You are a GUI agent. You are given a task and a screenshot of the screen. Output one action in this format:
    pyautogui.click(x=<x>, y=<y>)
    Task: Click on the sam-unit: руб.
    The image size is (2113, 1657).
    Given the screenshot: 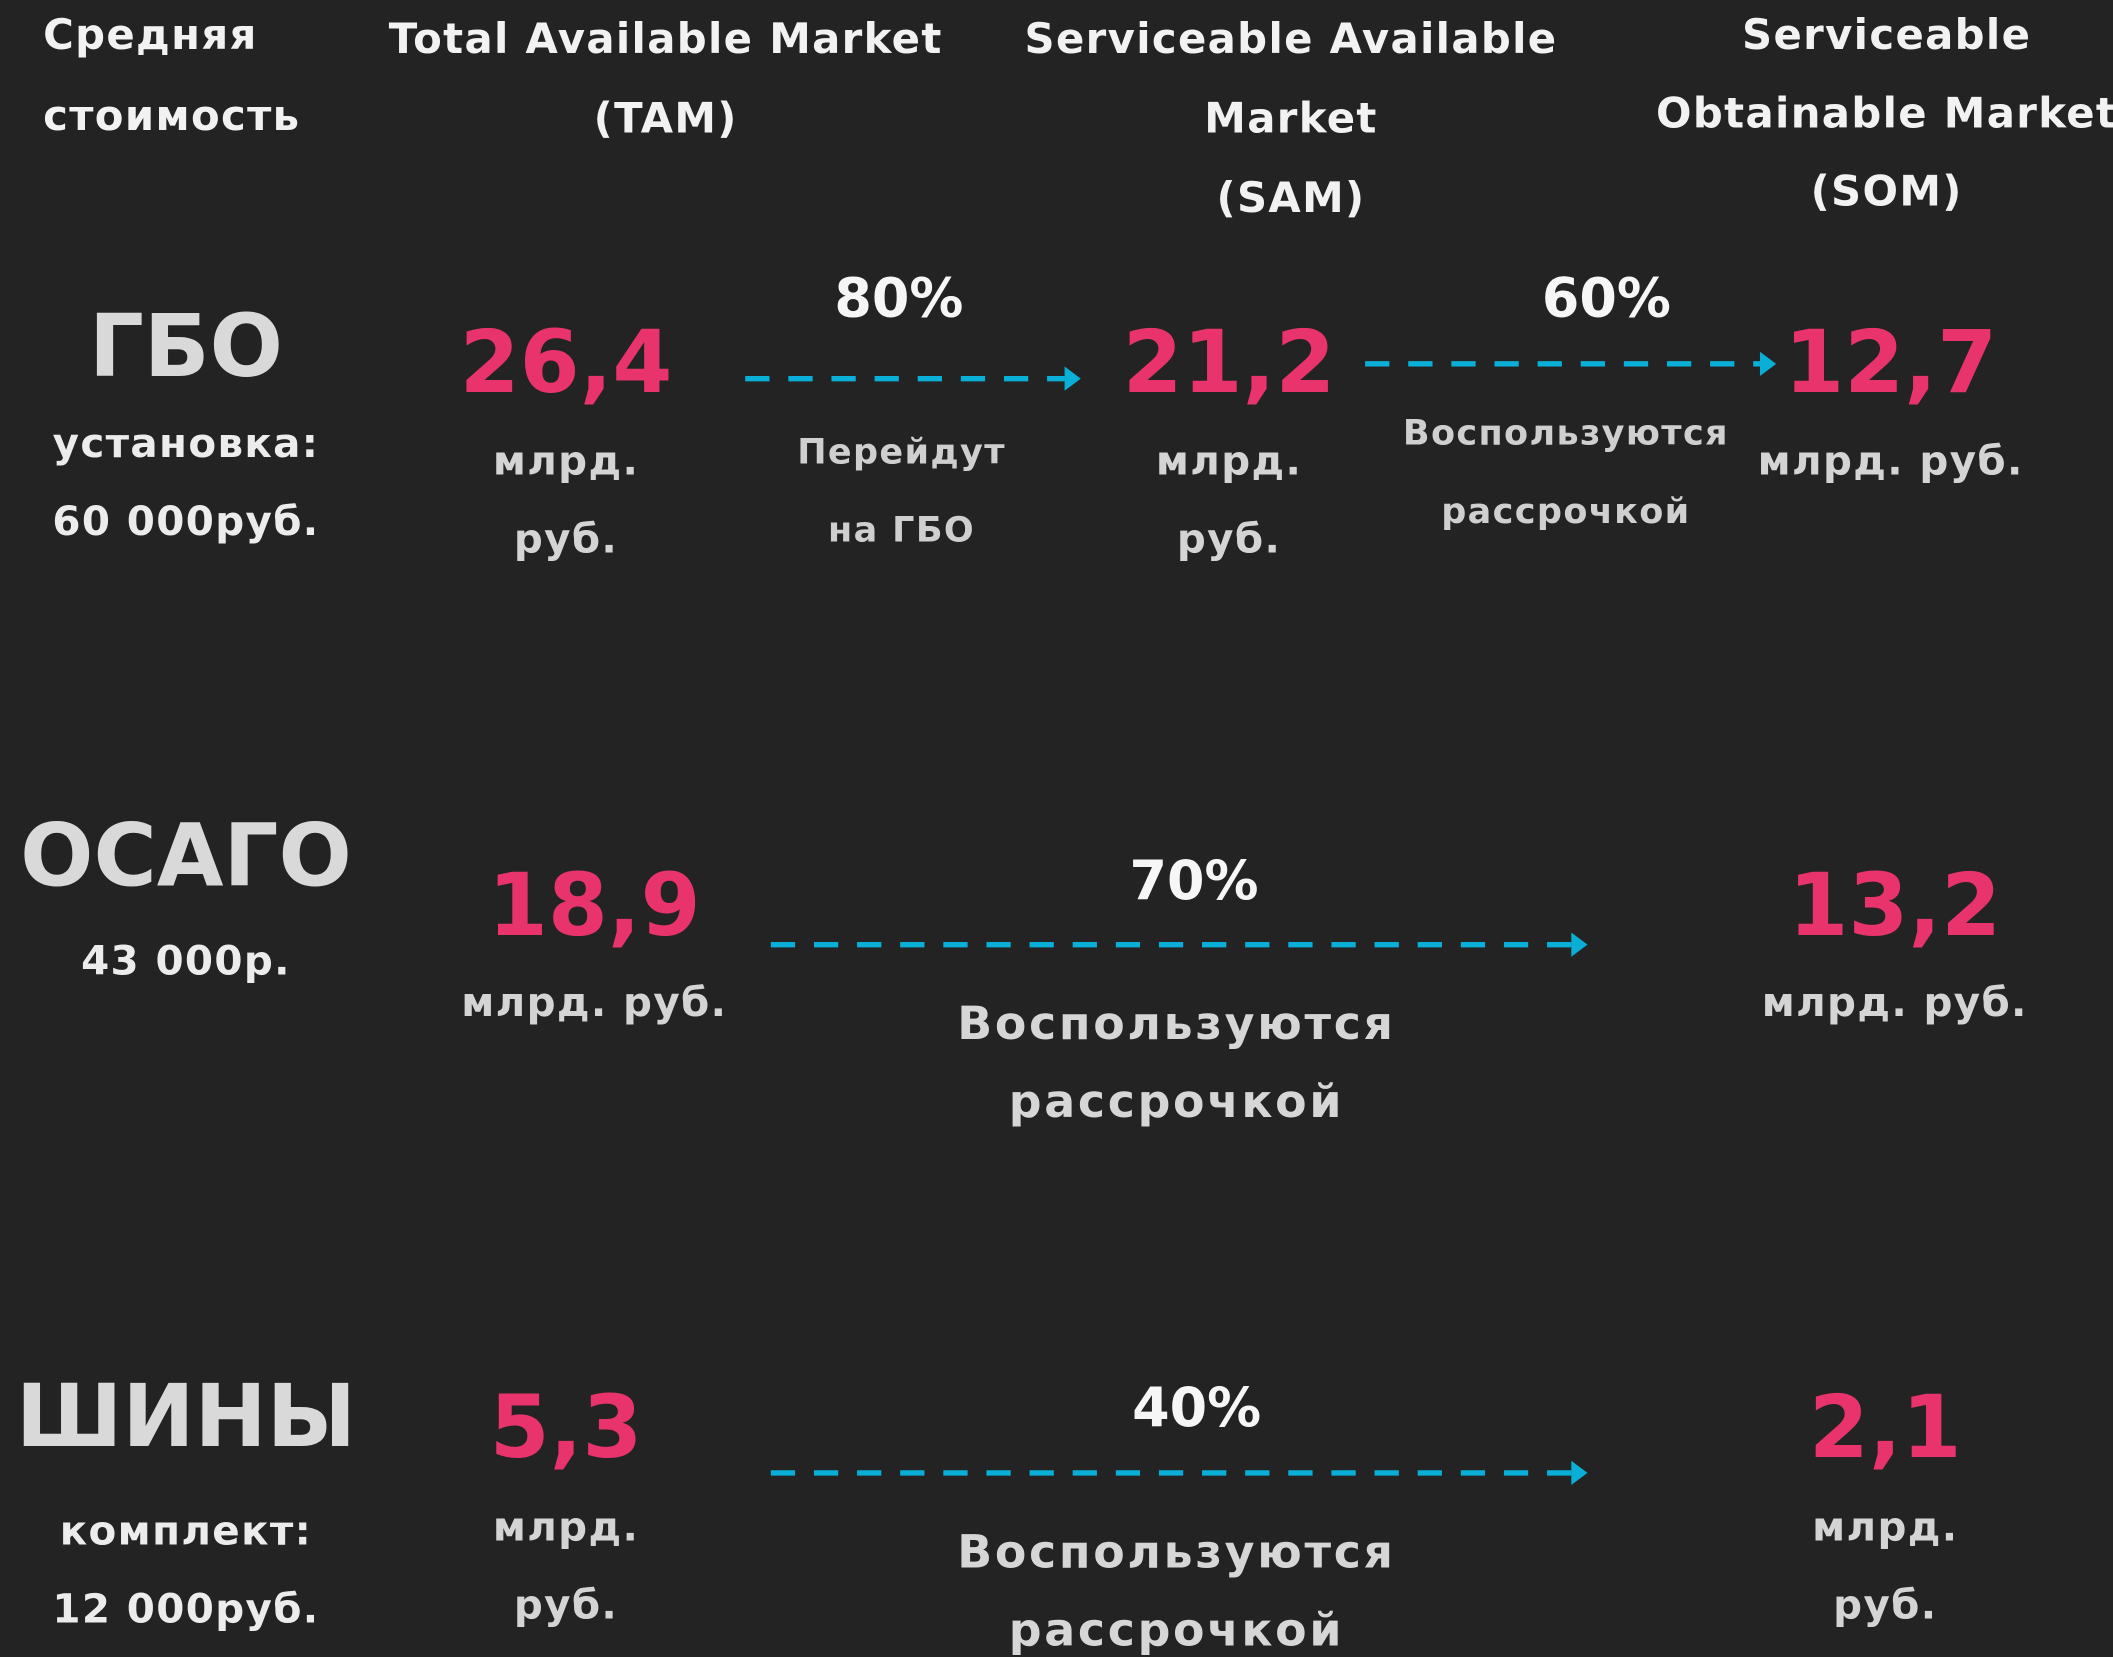 What is the action you would take?
    pyautogui.click(x=1229, y=540)
    